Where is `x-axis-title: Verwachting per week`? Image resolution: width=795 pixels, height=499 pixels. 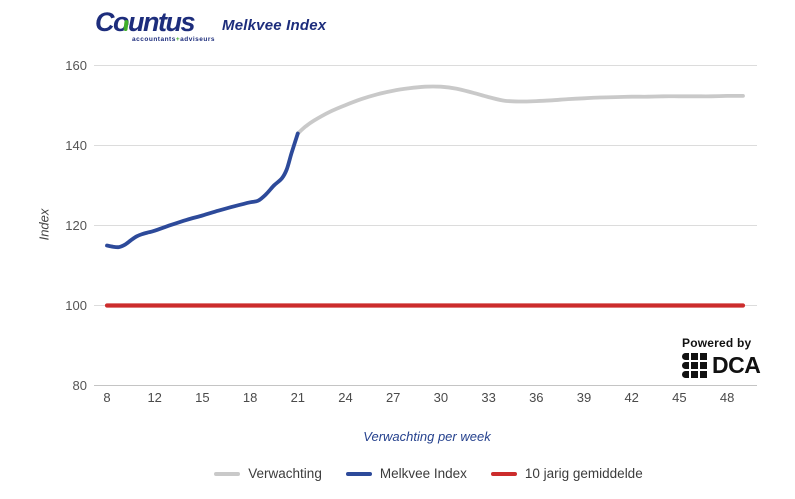 x-axis-title: Verwachting per week is located at coordinates (427, 436).